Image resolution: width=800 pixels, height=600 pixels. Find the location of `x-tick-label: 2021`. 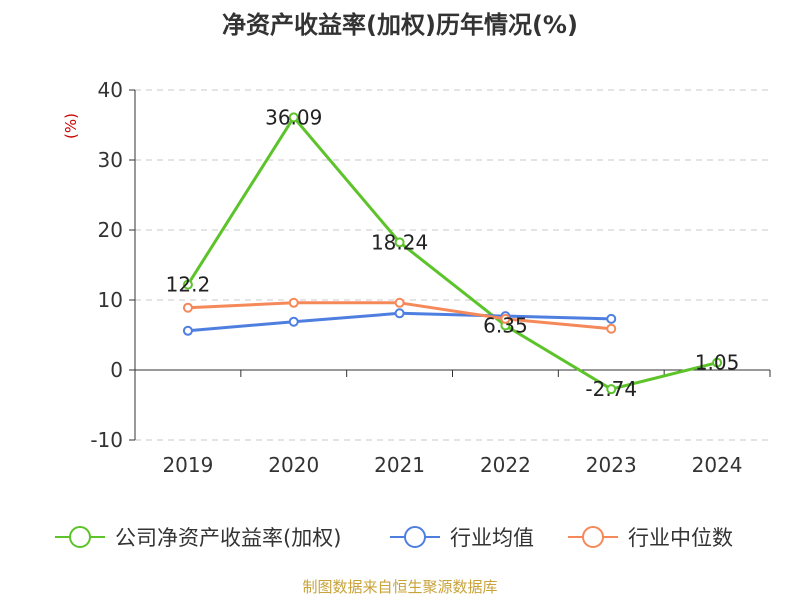

x-tick-label: 2021 is located at coordinates (399, 465).